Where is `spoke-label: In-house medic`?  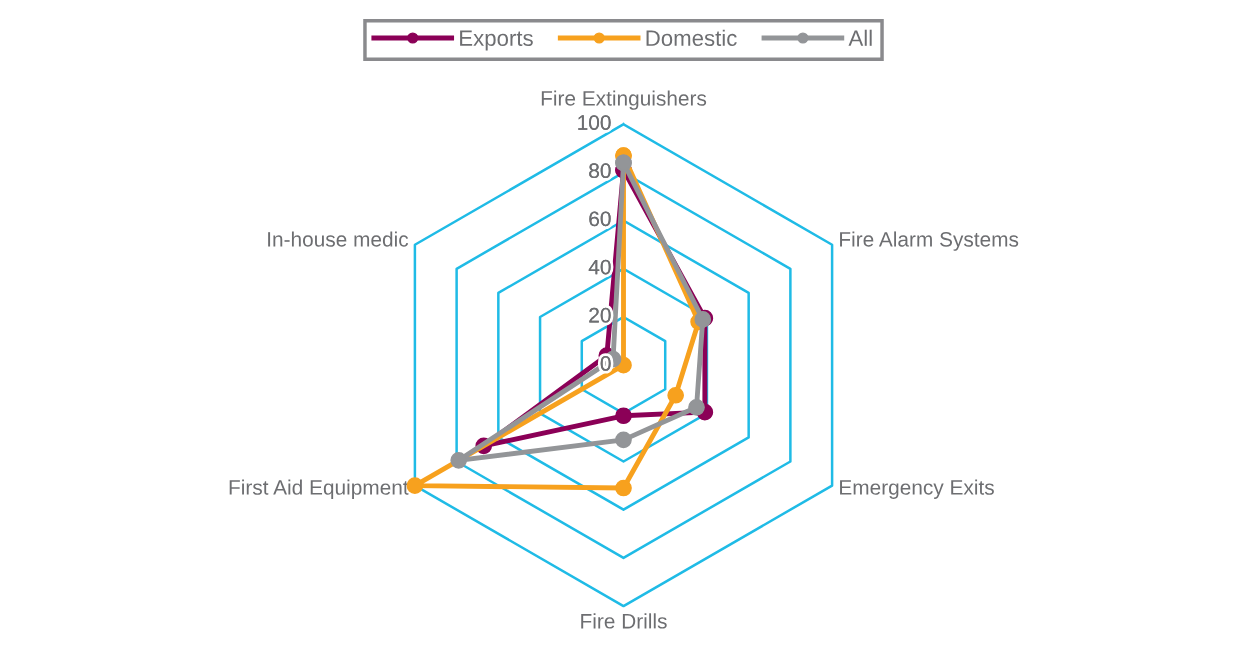
spoke-label: In-house medic is located at coordinates (338, 239).